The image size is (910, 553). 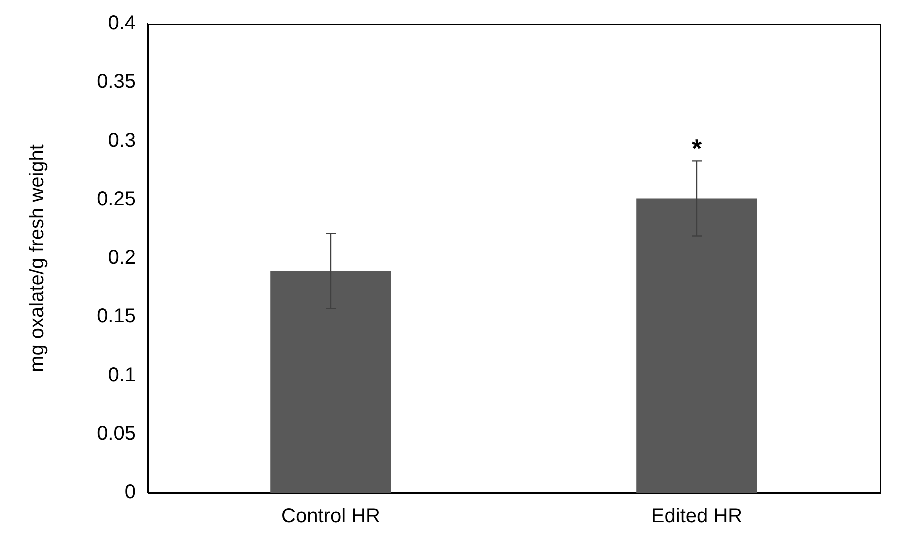 I want to click on y-tick-label: 0.4, so click(x=122, y=23).